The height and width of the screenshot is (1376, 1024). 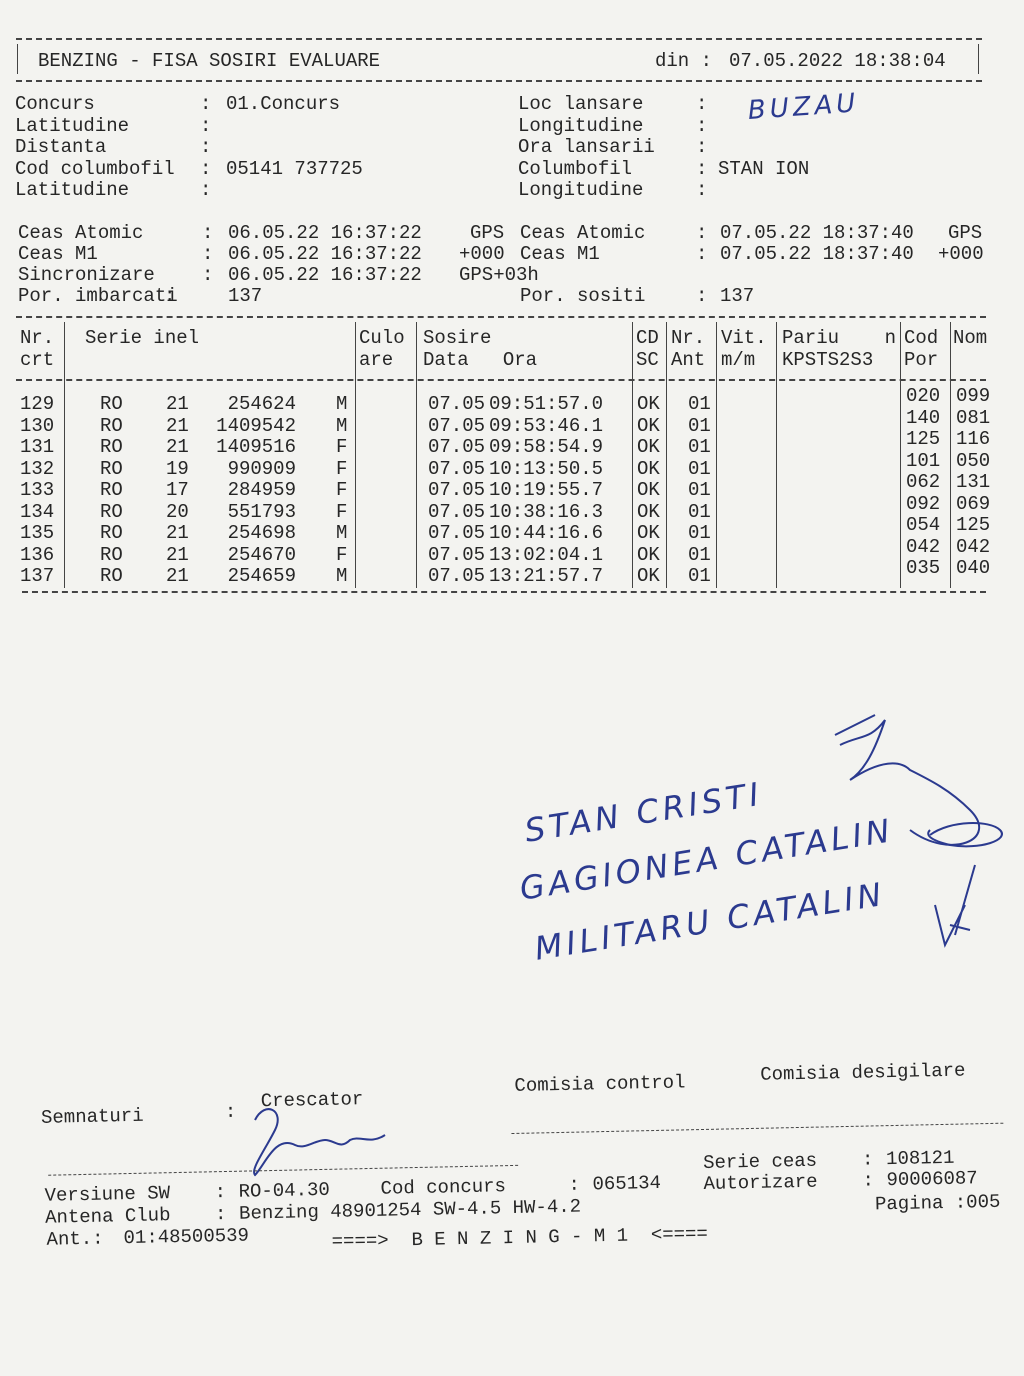 What do you see at coordinates (923, 417) in the screenshot?
I see `cell: 140` at bounding box center [923, 417].